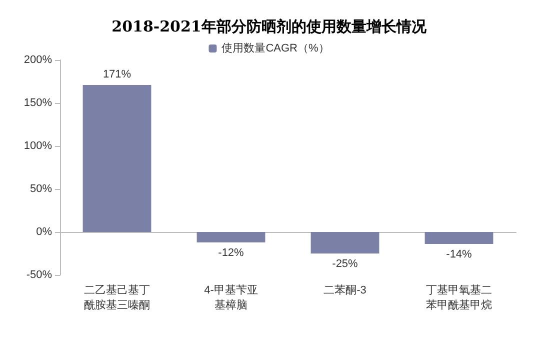  What do you see at coordinates (231, 298) in the screenshot?
I see `x-tick-label: 4-甲基苄亚基樟脑` at bounding box center [231, 298].